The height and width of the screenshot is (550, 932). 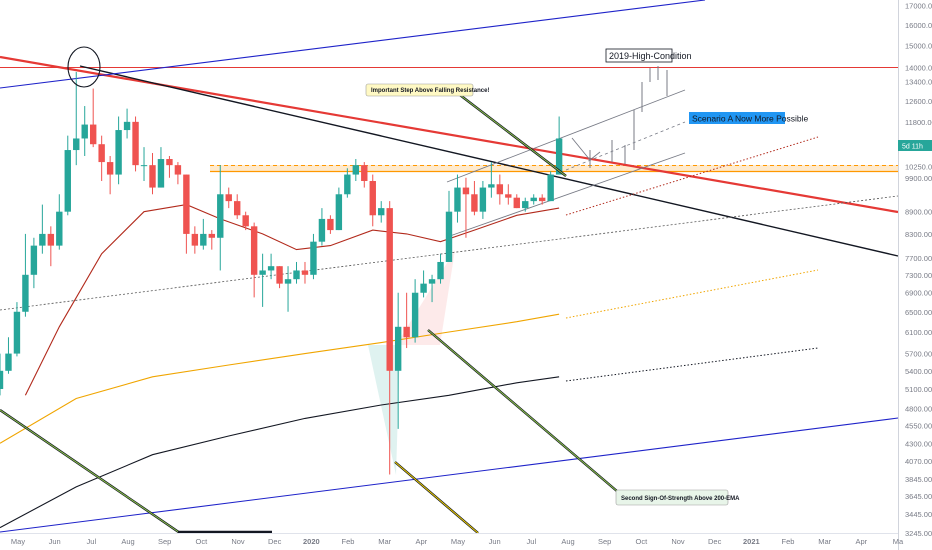 I want to click on annotation-falling-resistance-label: Important Step Above Falling Resistance!, so click(x=430, y=91).